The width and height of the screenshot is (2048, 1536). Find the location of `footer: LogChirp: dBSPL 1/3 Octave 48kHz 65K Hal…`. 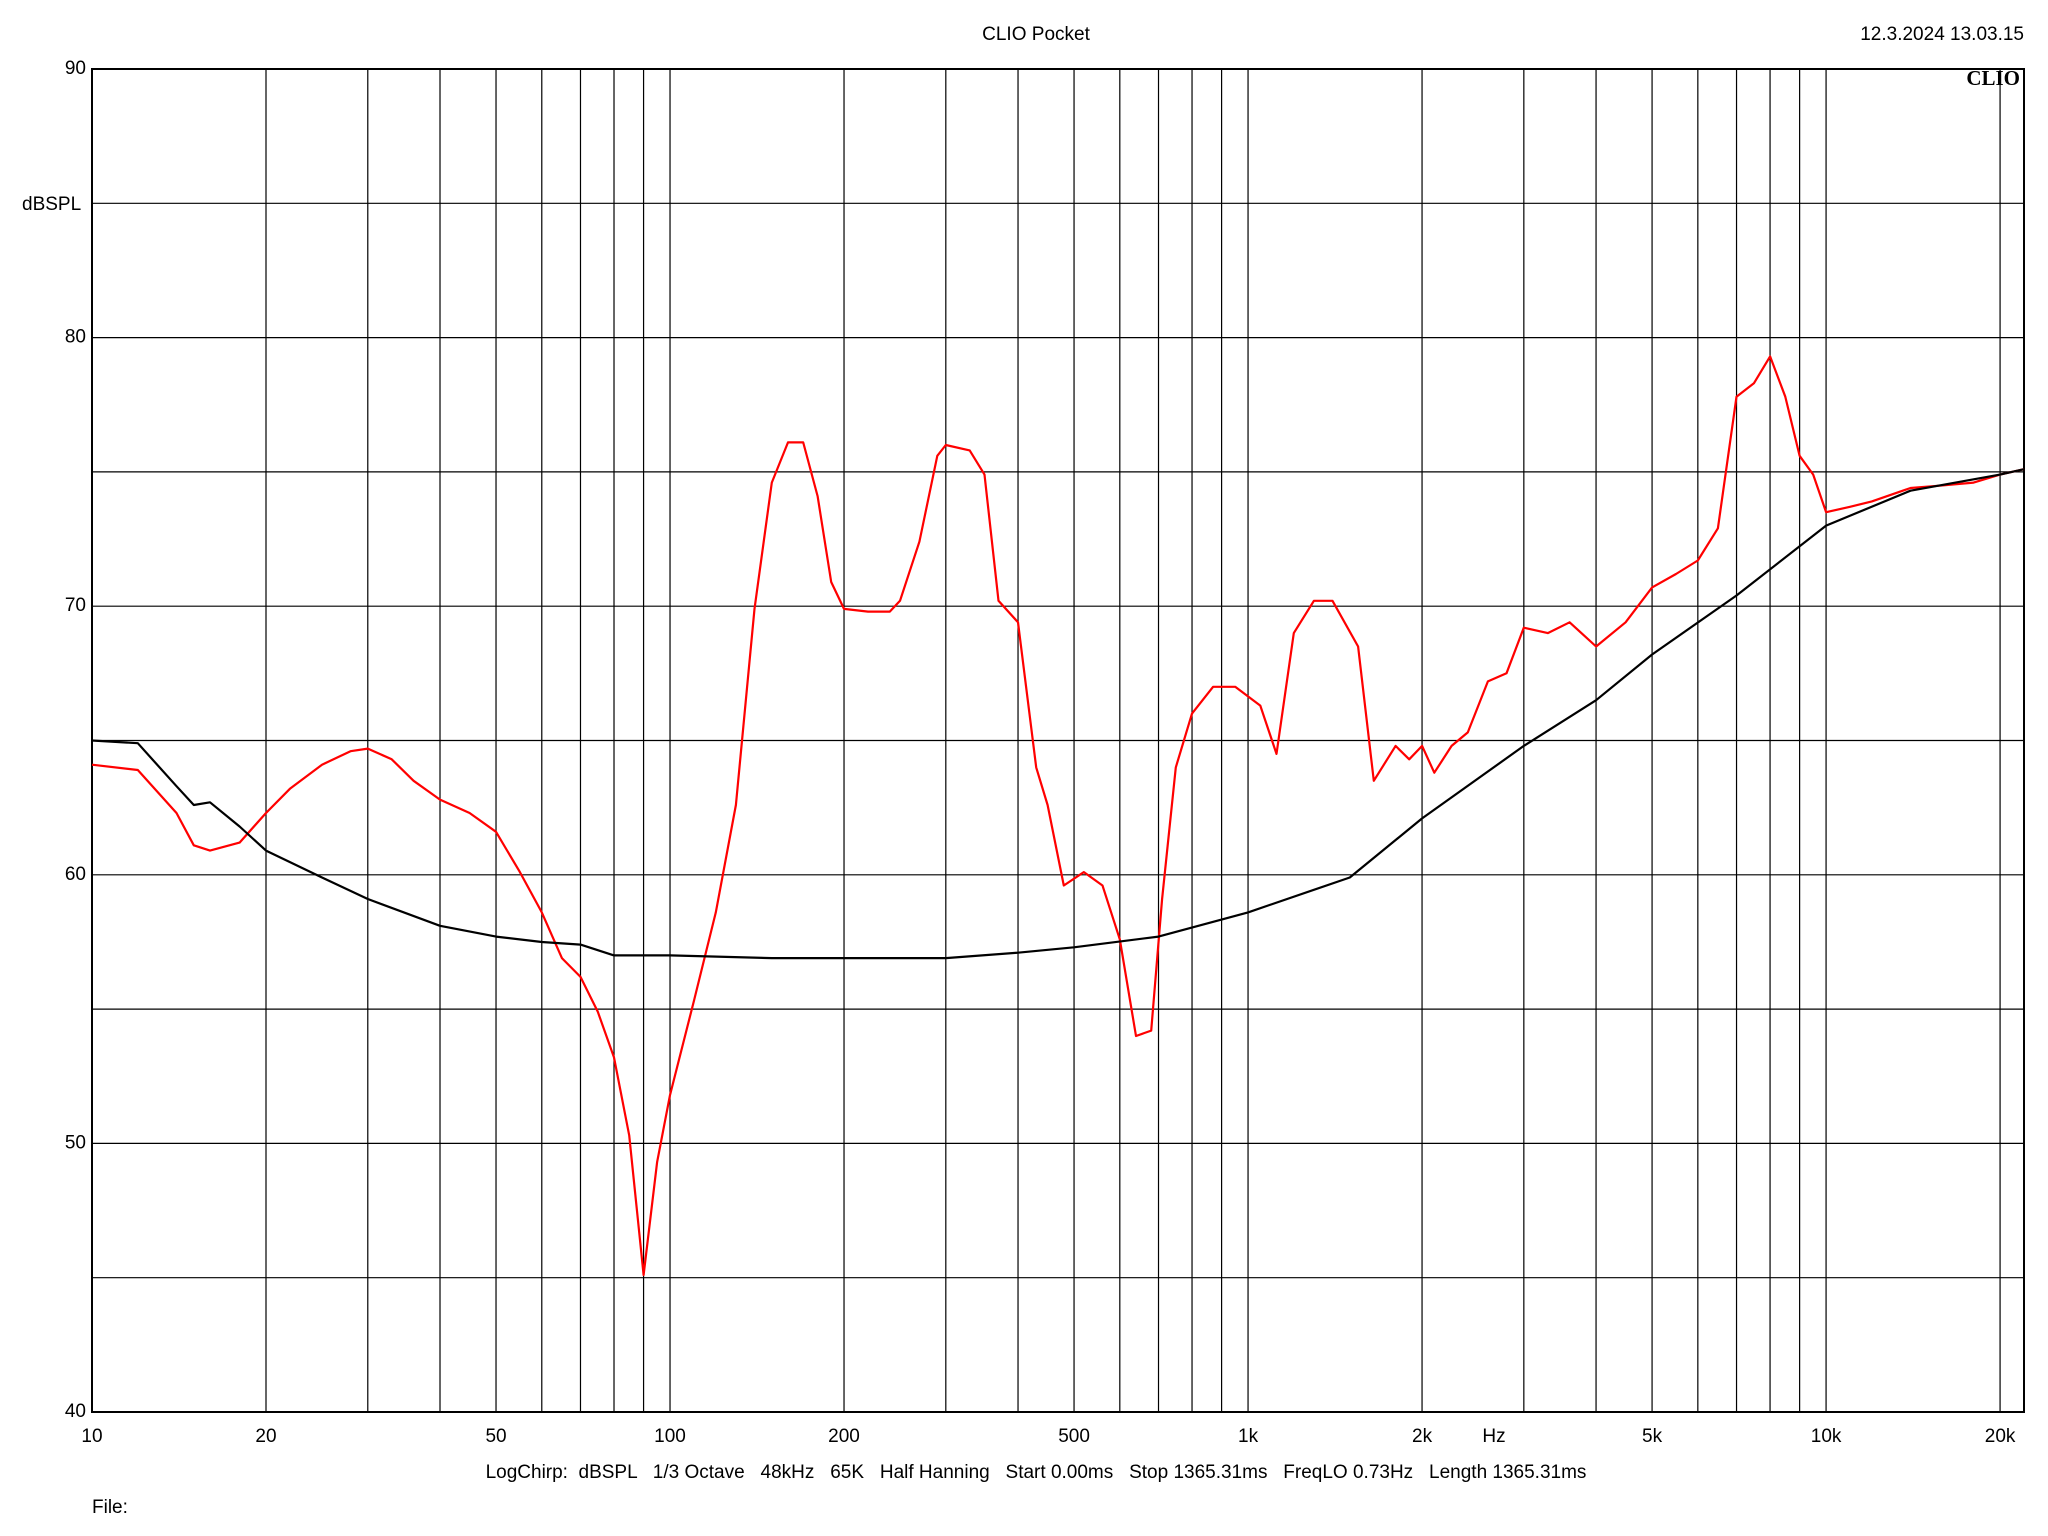

footer: LogChirp: dBSPL 1/3 Octave 48kHz 65K Hal… is located at coordinates (1036, 1472).